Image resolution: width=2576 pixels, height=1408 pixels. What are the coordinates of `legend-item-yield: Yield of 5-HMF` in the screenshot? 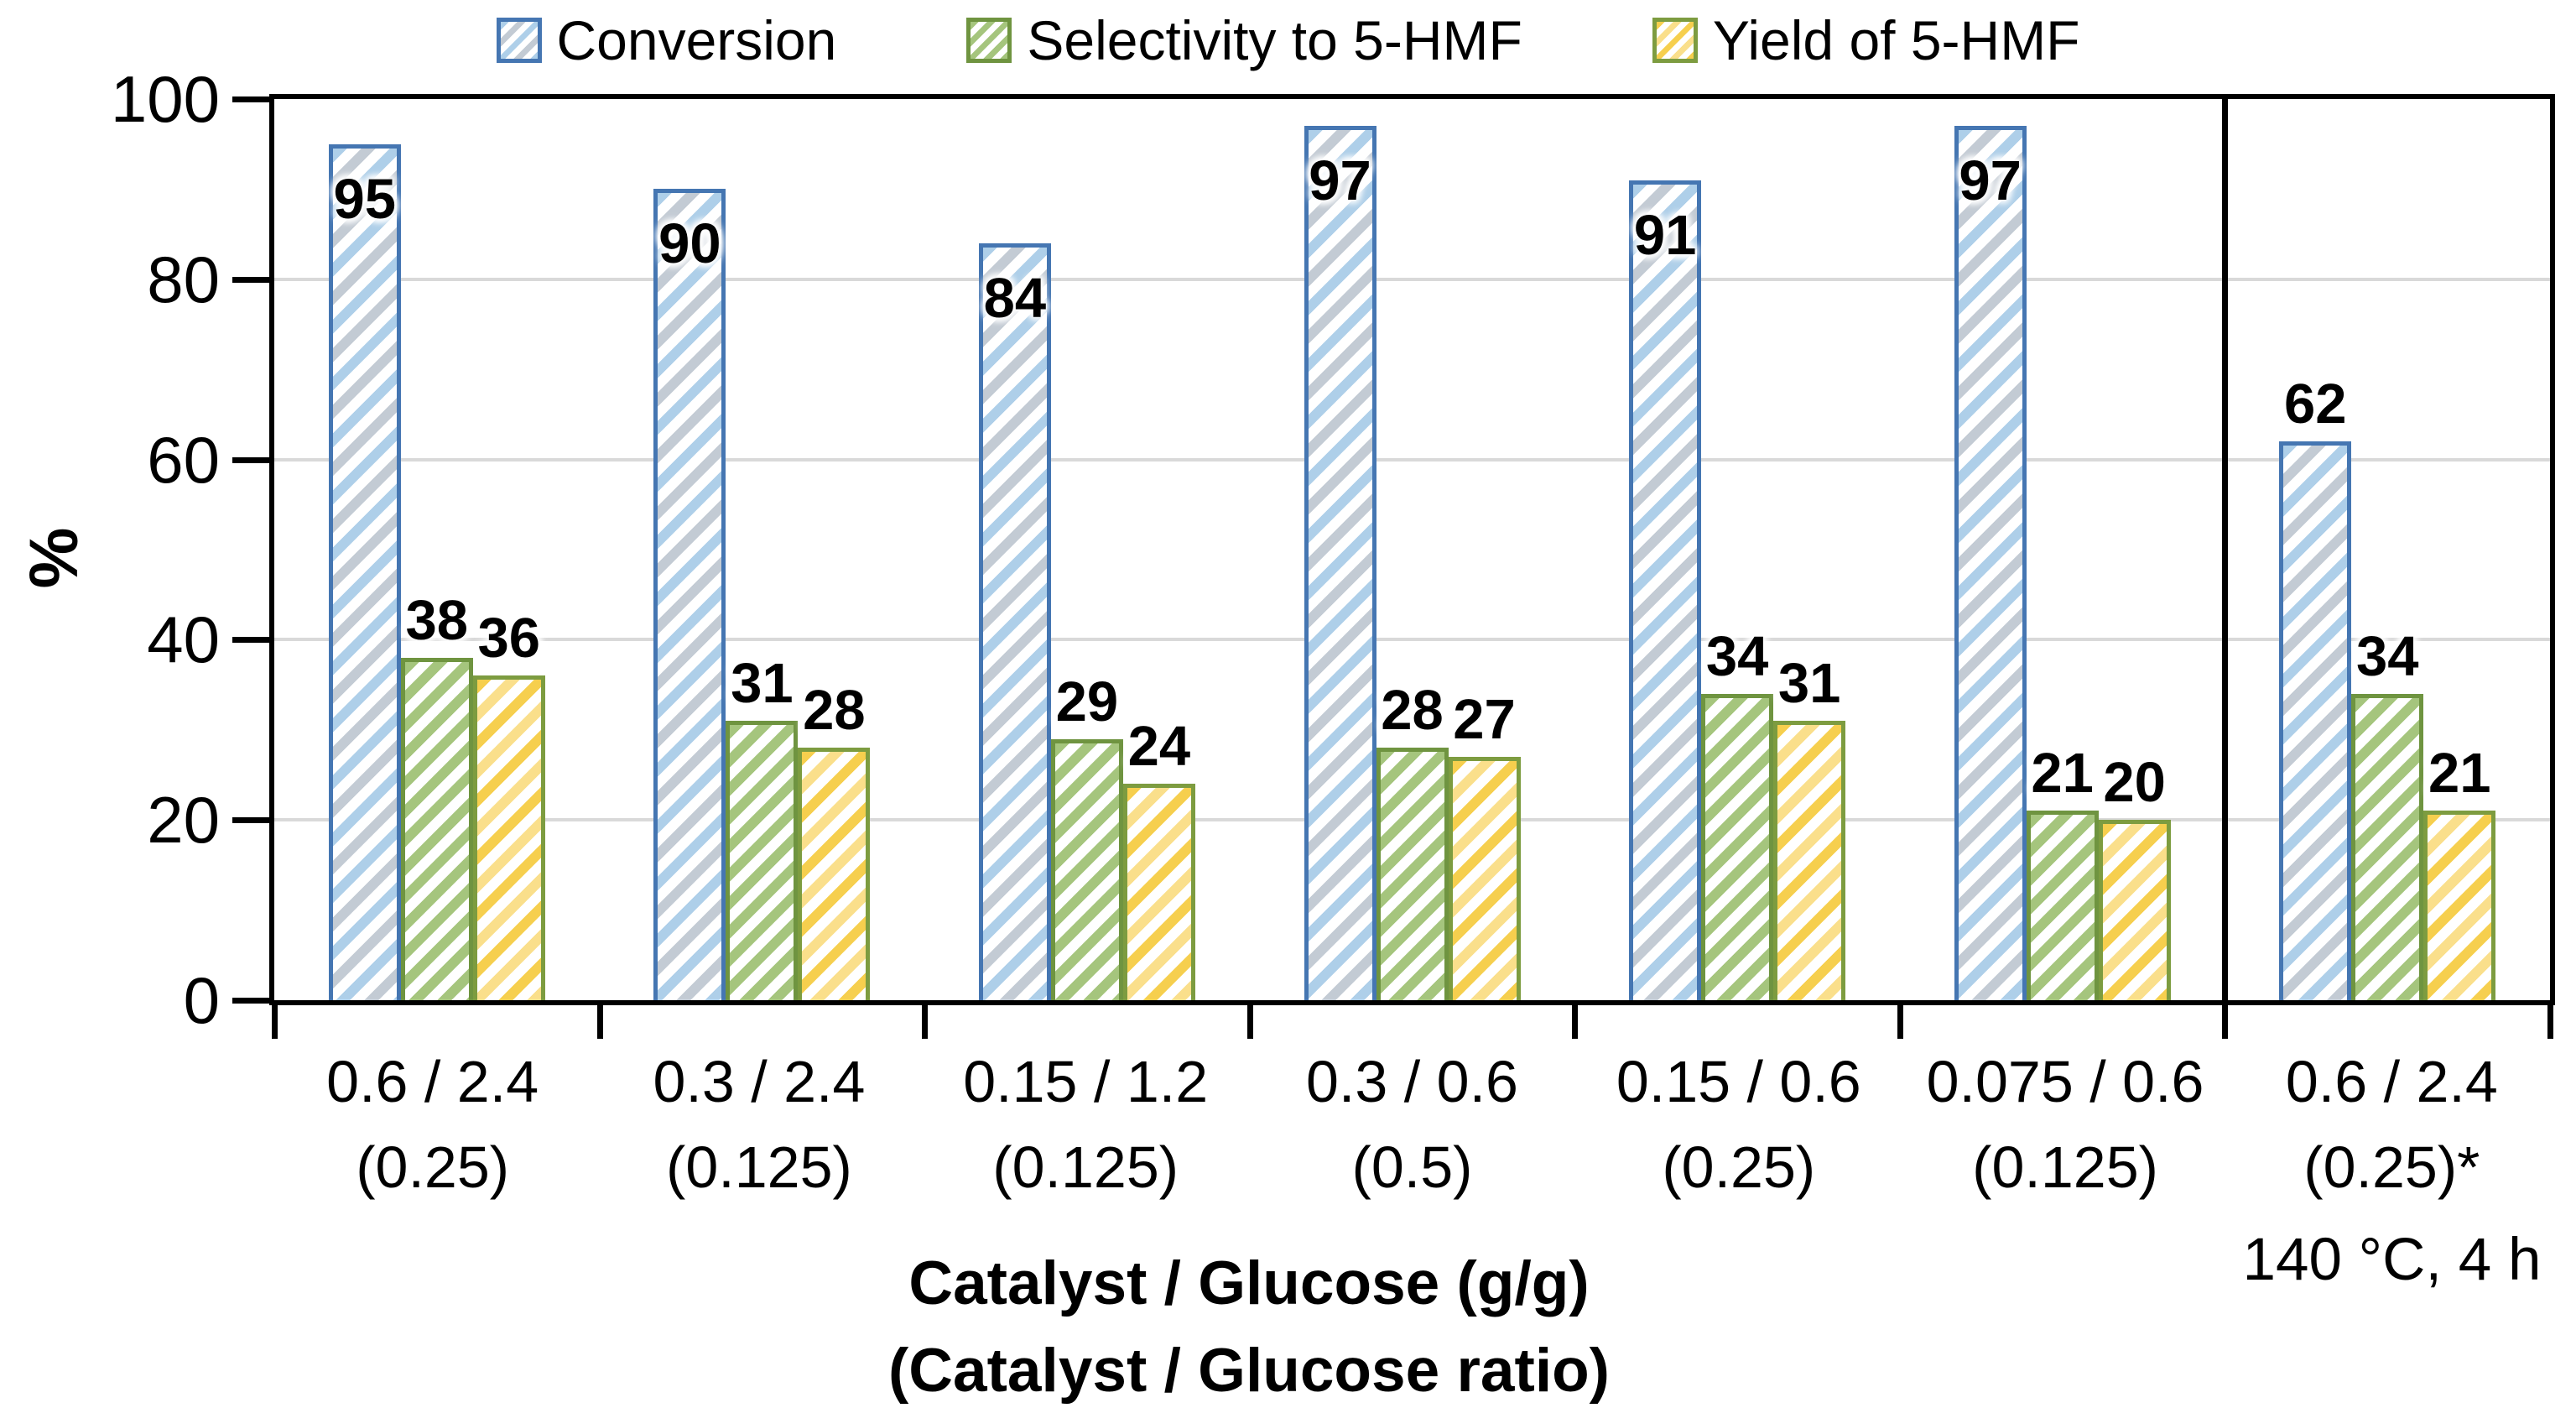 It's located at (1866, 40).